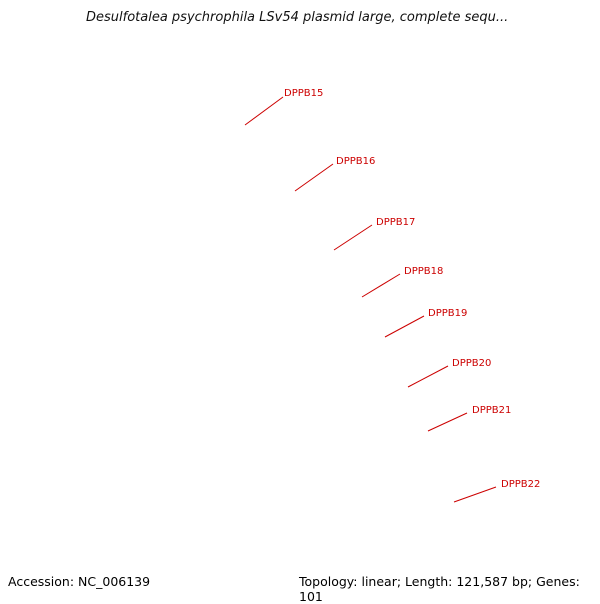 Image resolution: width=600 pixels, height=604 pixels. What do you see at coordinates (303, 93) in the screenshot?
I see `gene-label: DPPB15` at bounding box center [303, 93].